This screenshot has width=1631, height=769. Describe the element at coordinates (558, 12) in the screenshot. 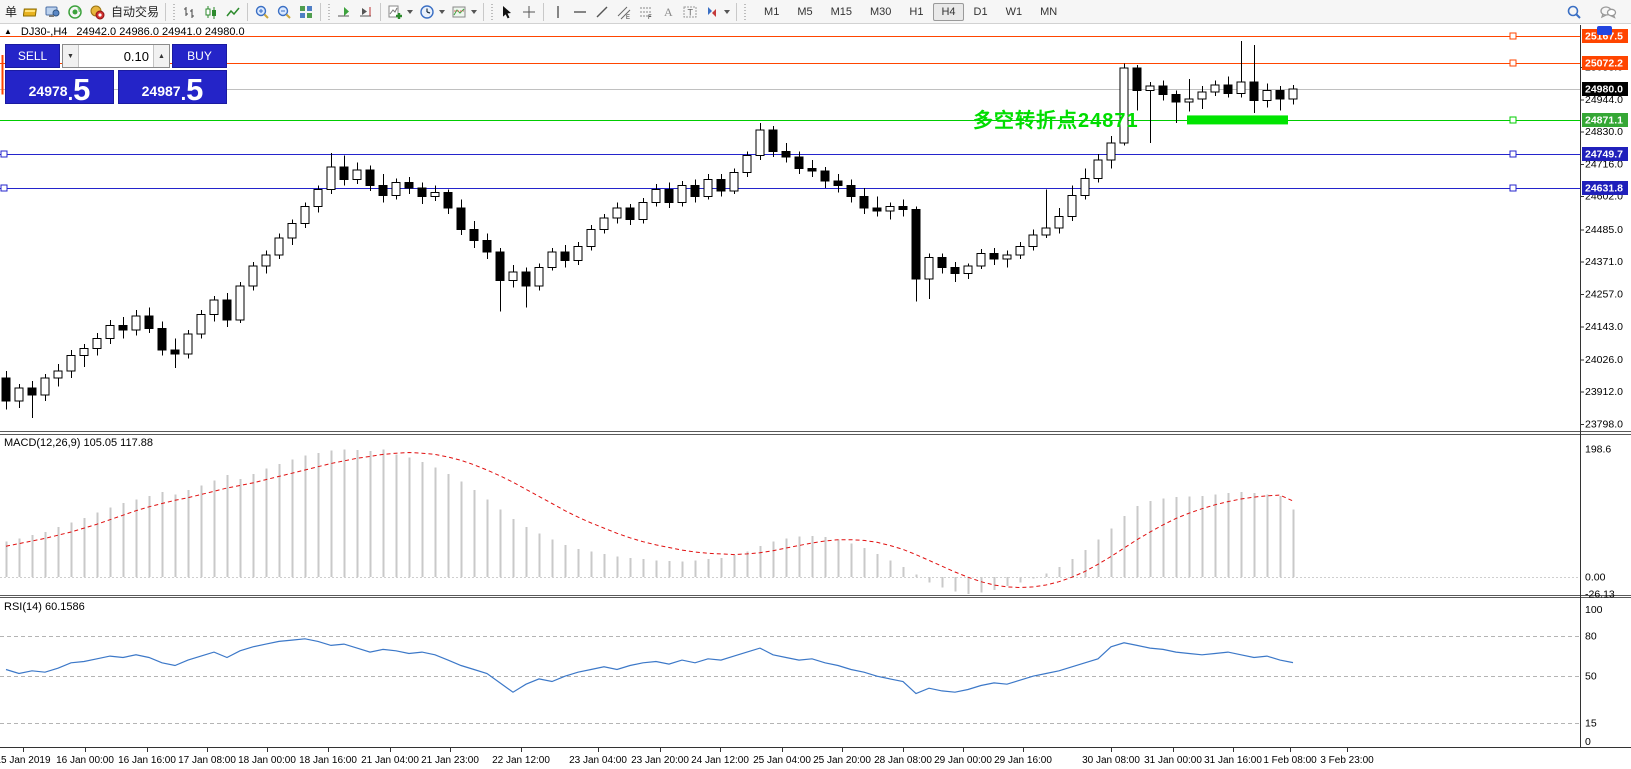

I see `vertical-line-icon` at that location.